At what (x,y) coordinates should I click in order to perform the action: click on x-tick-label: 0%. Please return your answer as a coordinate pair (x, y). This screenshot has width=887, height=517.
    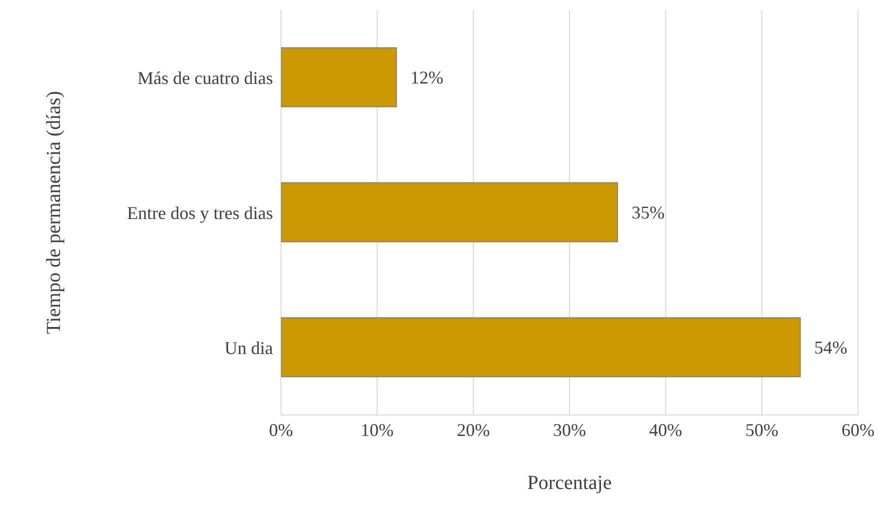
    Looking at the image, I should click on (281, 430).